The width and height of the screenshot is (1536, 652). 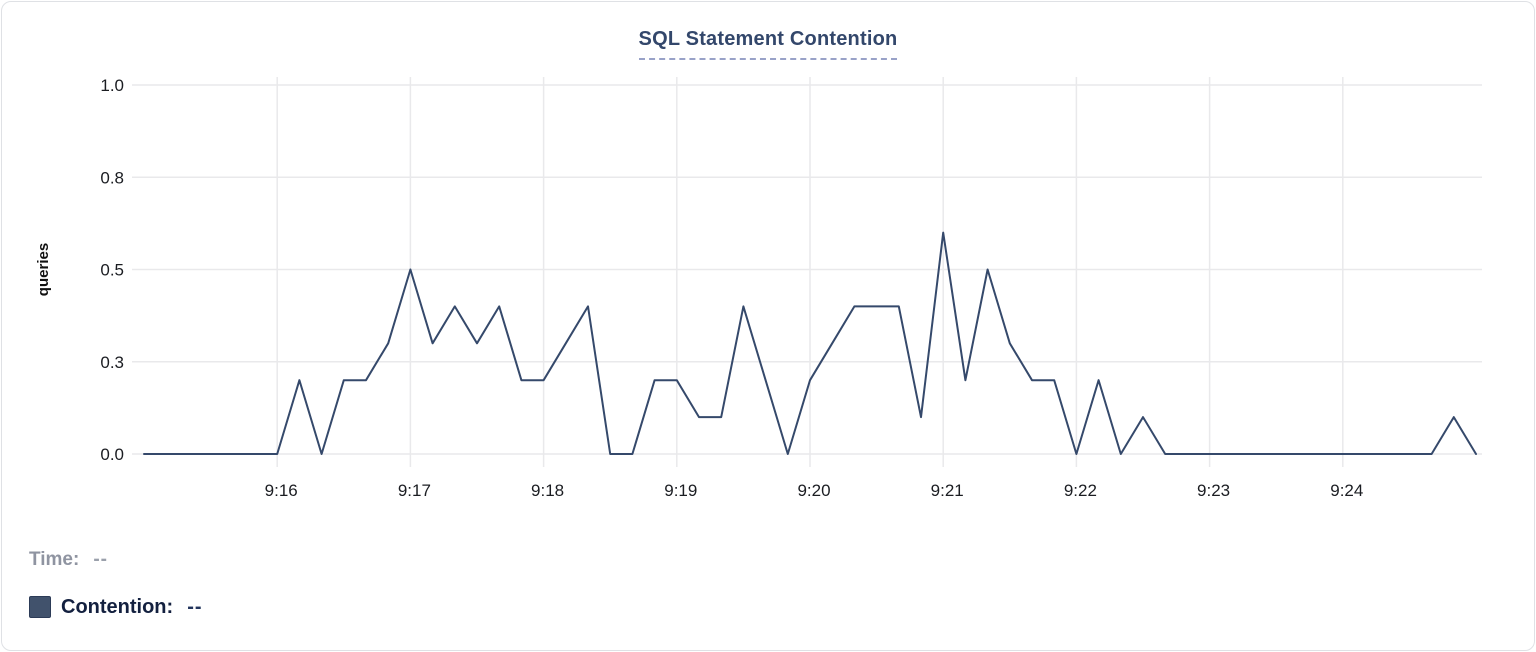 What do you see at coordinates (281, 490) in the screenshot?
I see `x-tick-label: 9:16` at bounding box center [281, 490].